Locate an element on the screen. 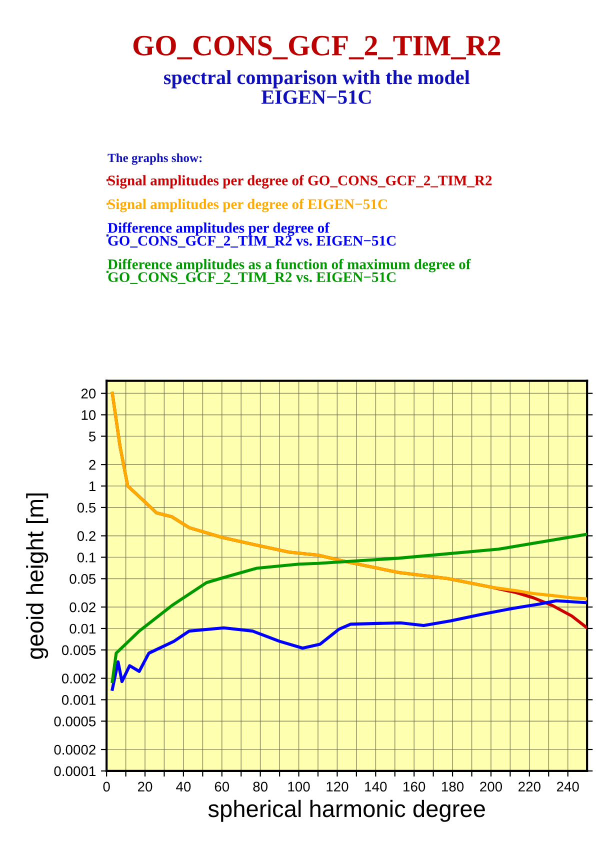  x-tick-label: 100 is located at coordinates (299, 787).